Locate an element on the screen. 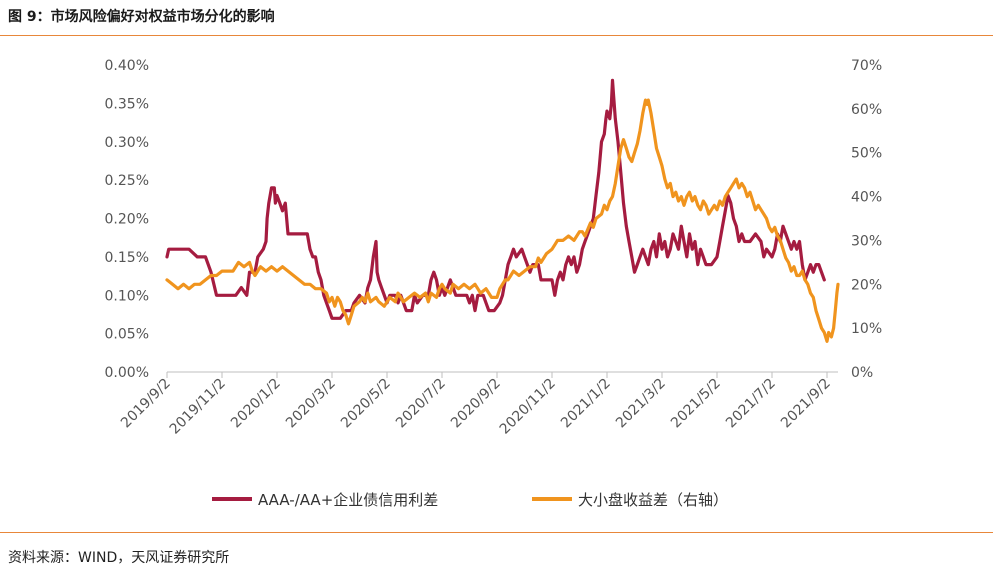 The height and width of the screenshot is (578, 993). right-y-tick-label: 50% is located at coordinates (866, 154).